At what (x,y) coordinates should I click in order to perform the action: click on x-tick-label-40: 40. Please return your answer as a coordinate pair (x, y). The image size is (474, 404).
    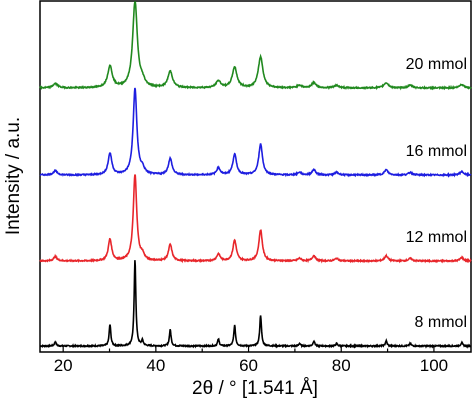
    Looking at the image, I should click on (155, 365).